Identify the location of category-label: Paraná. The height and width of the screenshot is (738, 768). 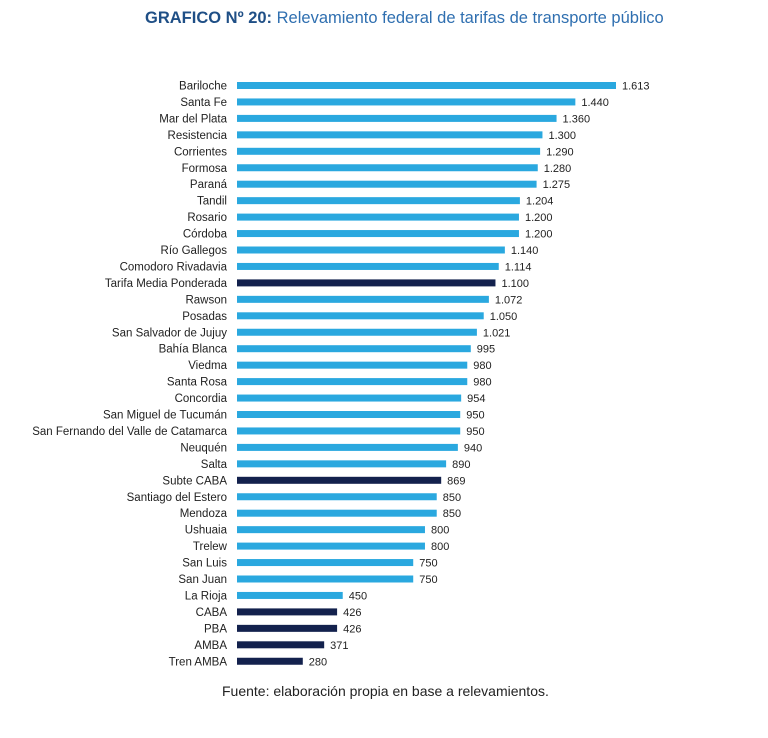
(209, 185).